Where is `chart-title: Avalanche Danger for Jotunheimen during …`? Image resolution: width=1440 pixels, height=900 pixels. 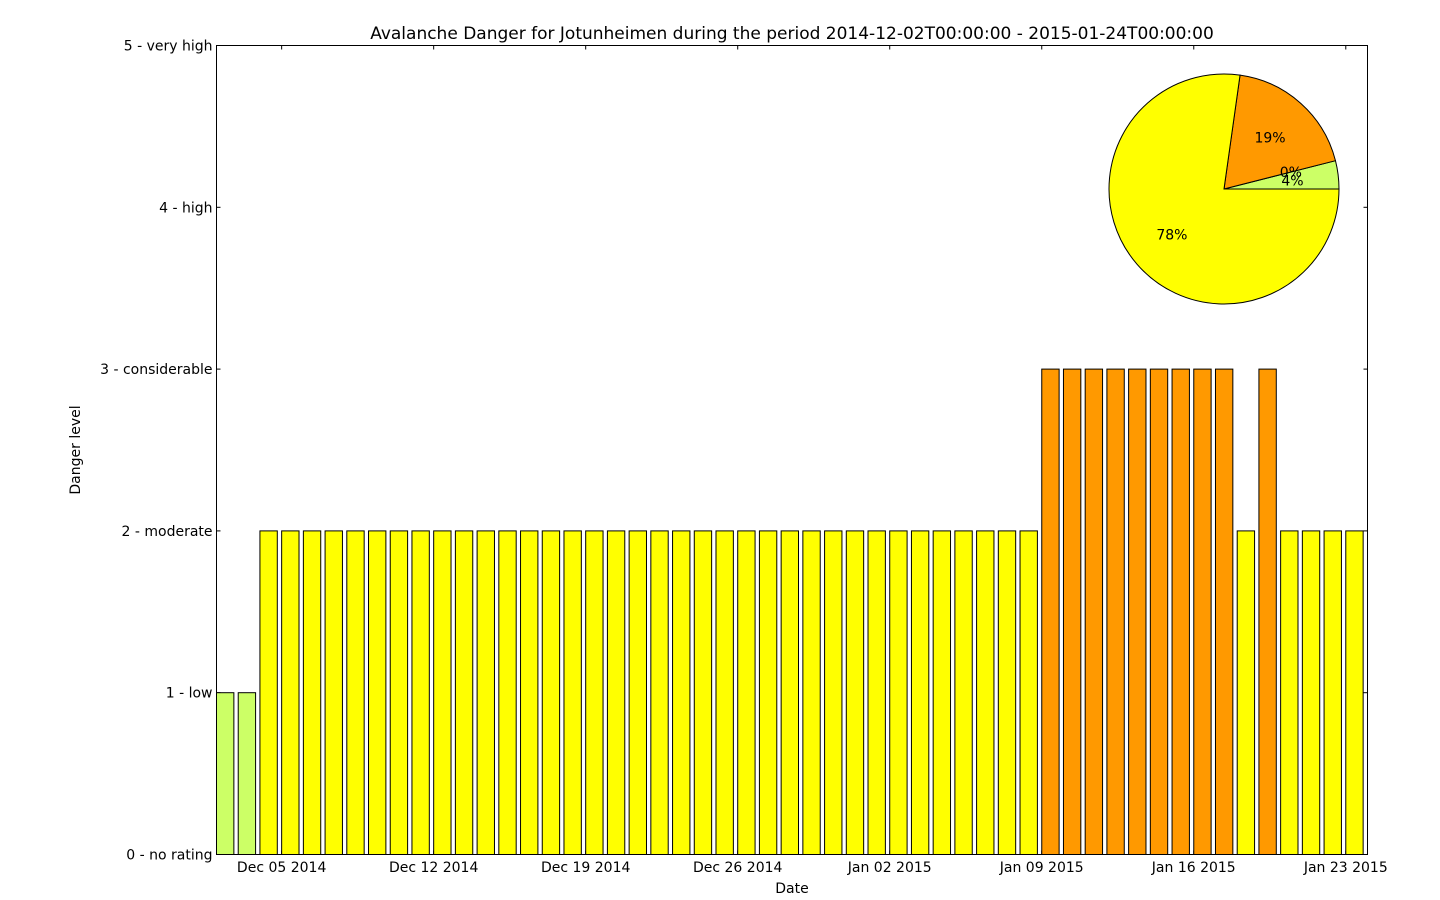
chart-title: Avalanche Danger for Jotunheimen during … is located at coordinates (792, 34).